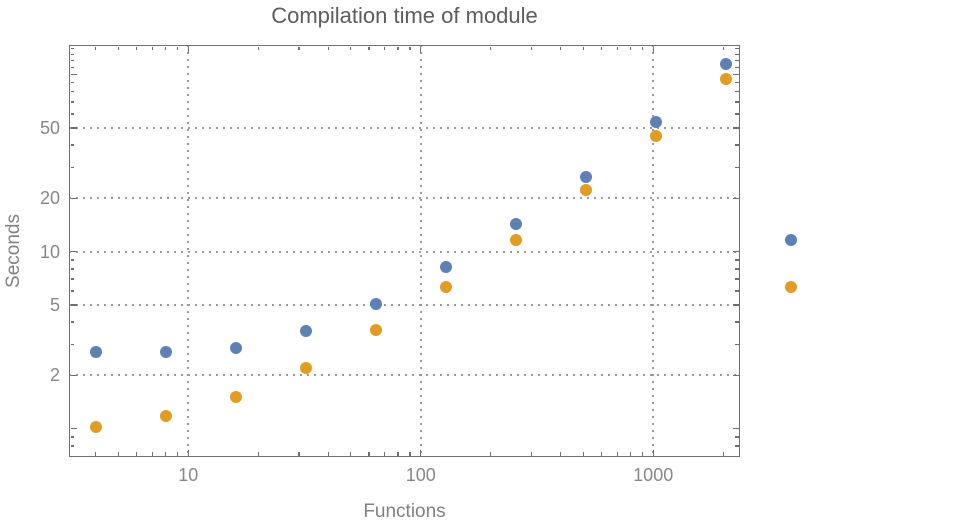  I want to click on detached-marker-blue-series, so click(790, 240).